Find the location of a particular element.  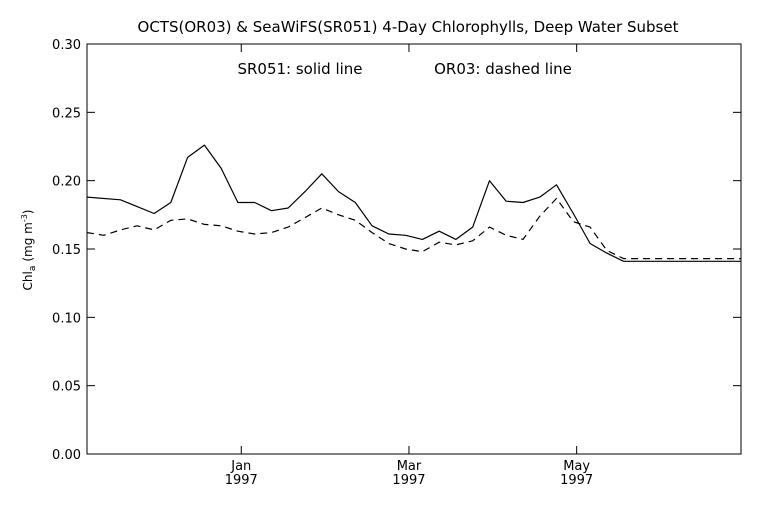

dashed-line-annotation: OR03: dashed line is located at coordinates (503, 69).